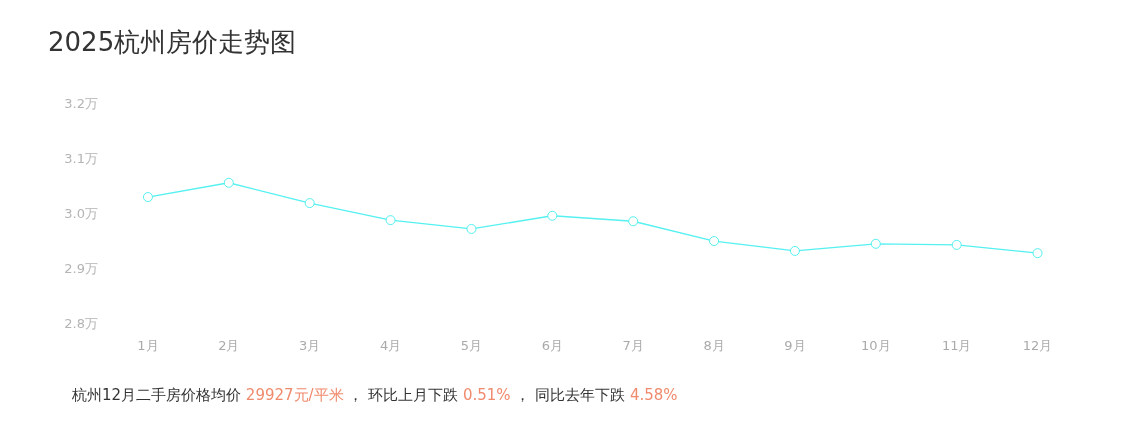 This screenshot has width=1121, height=433. I want to click on x-tick-label: 9月, so click(795, 345).